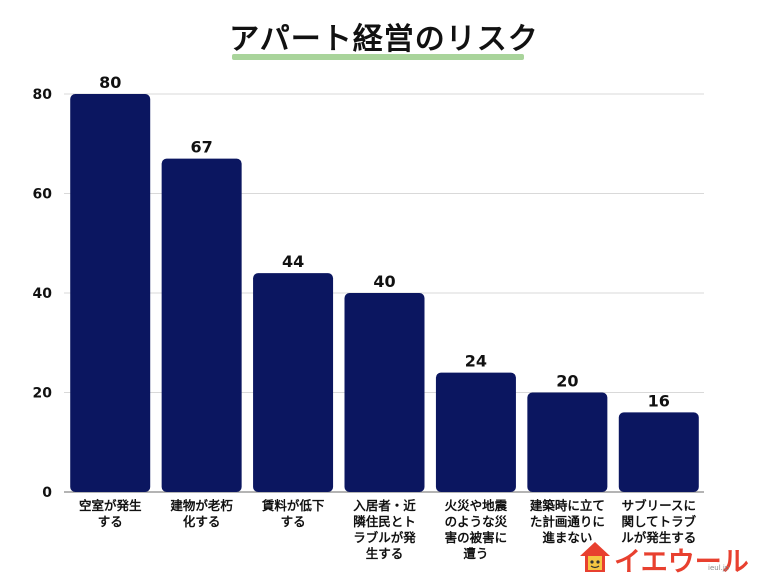  Describe the element at coordinates (658, 521) in the screenshot. I see `category-label: サブリースに関してトラブルが発生する` at that location.